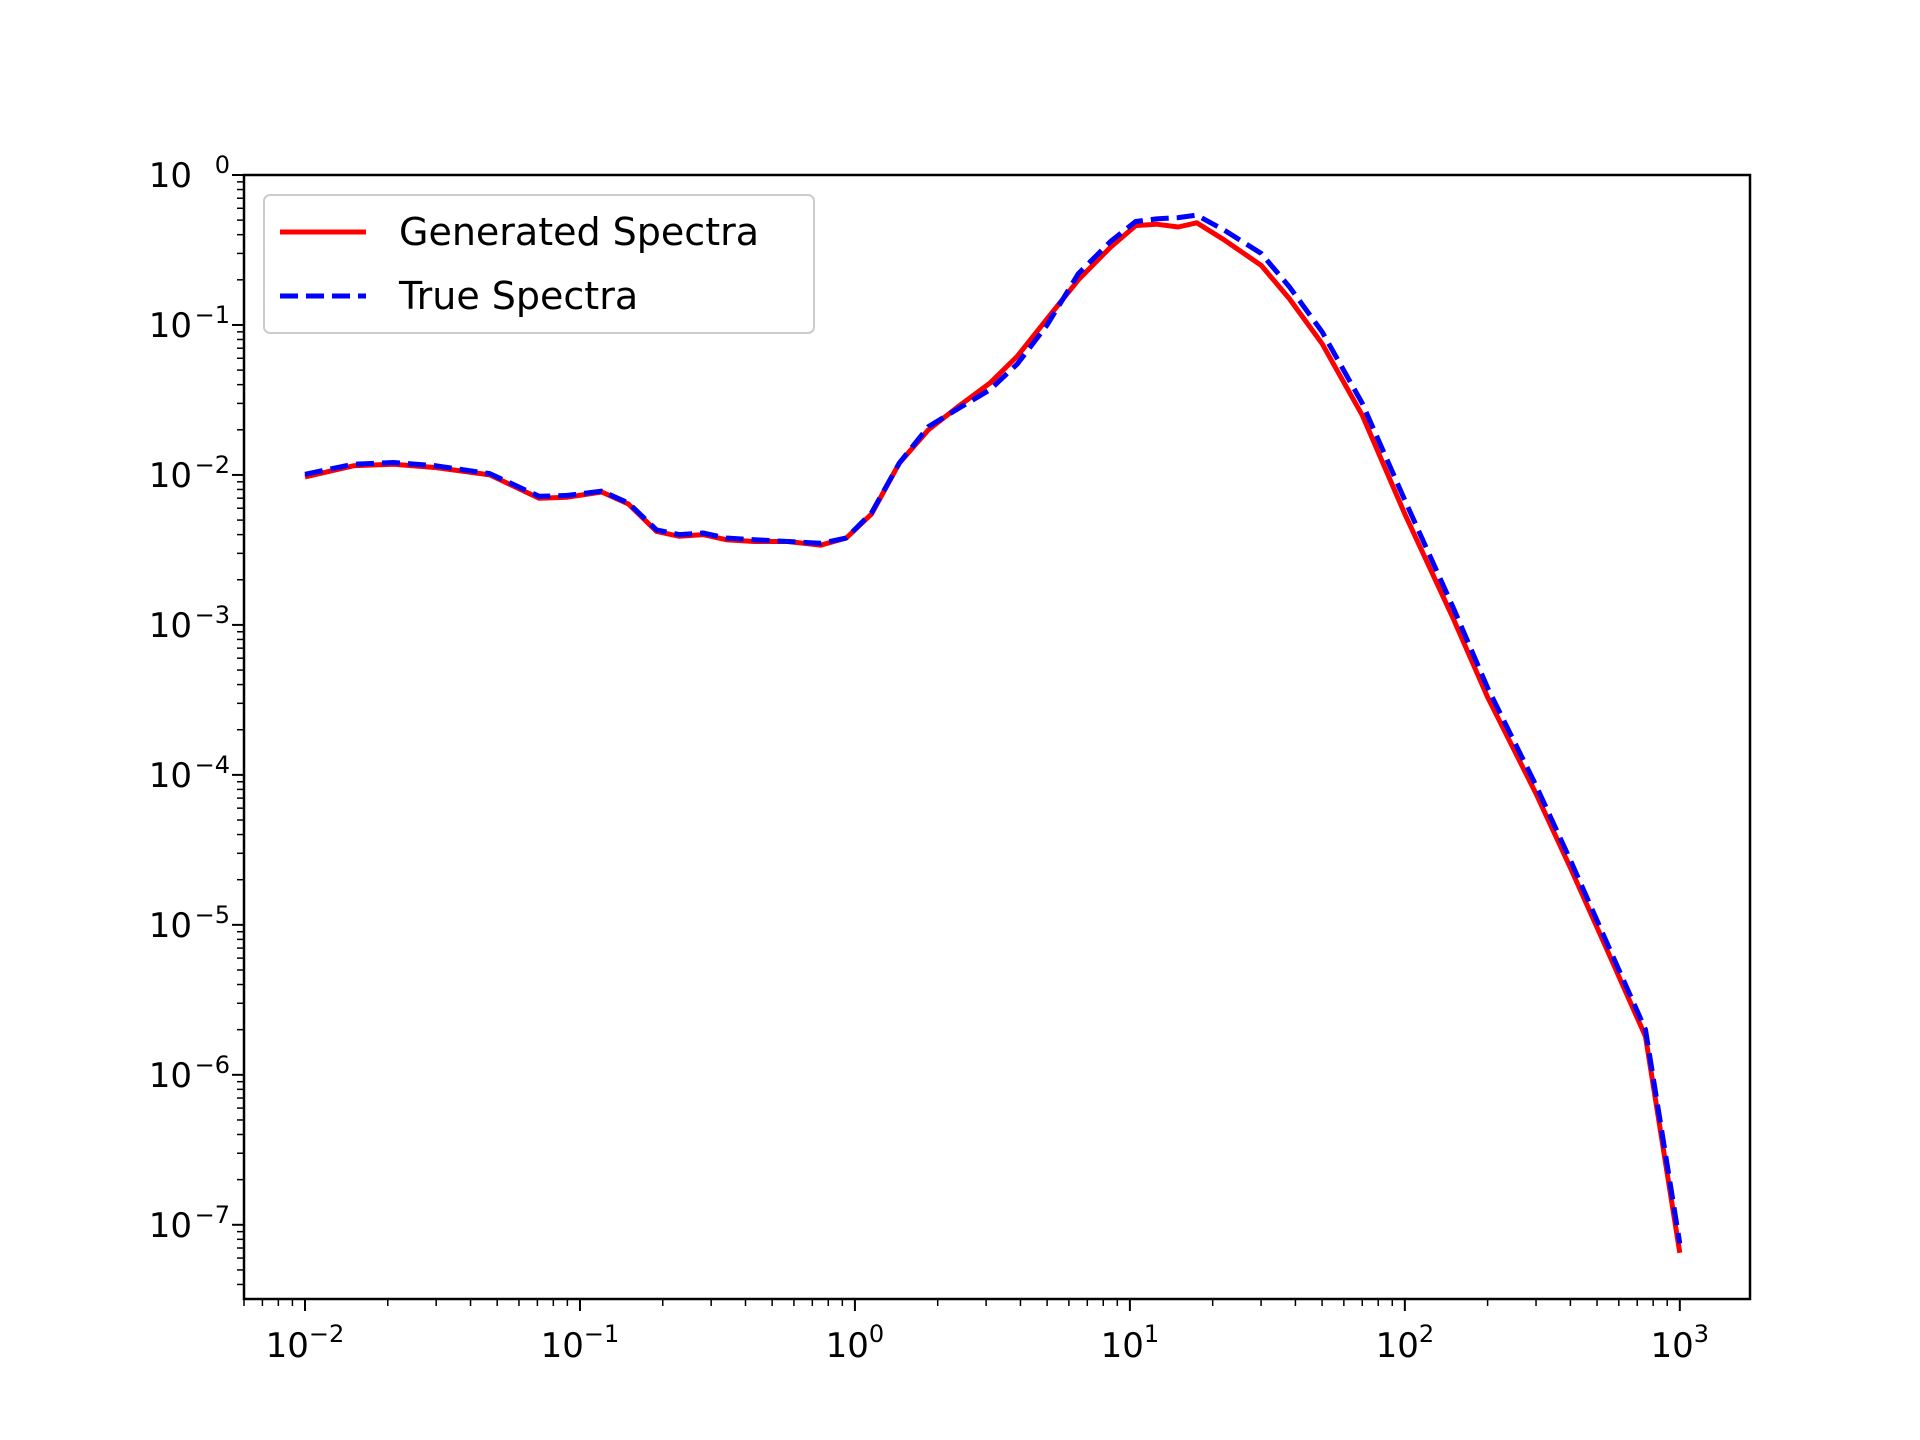  I want to click on y-tick-label: 10 0, so click(189, 173).